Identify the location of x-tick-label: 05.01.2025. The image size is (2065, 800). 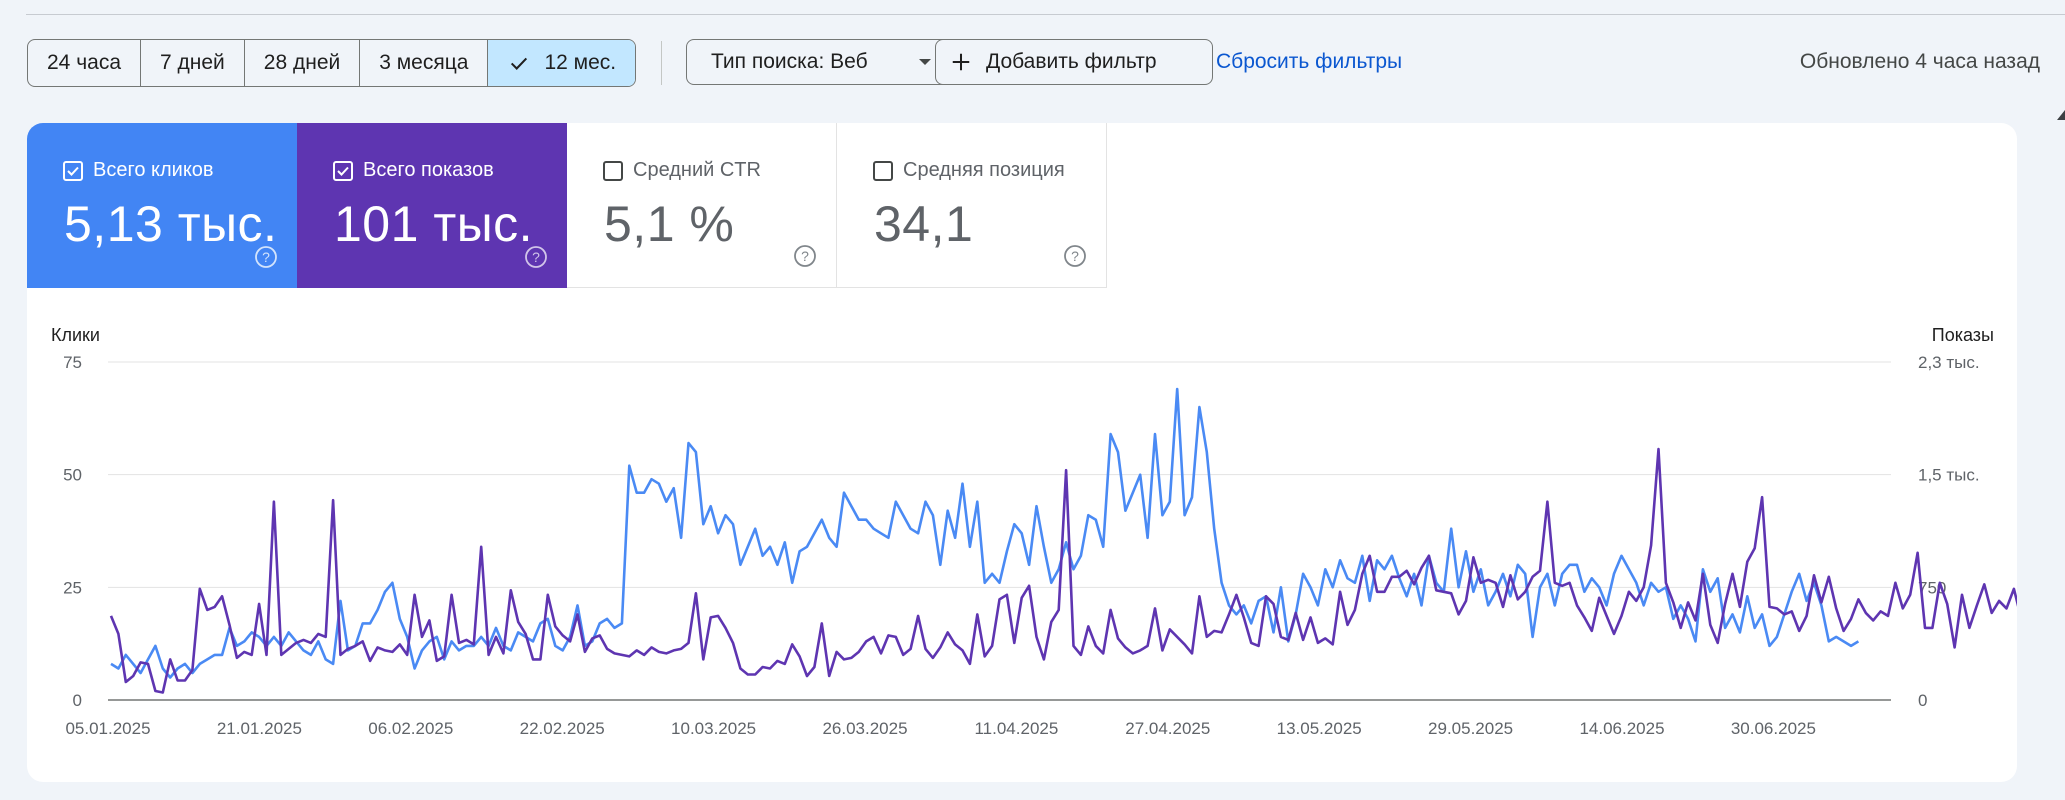
(107, 728).